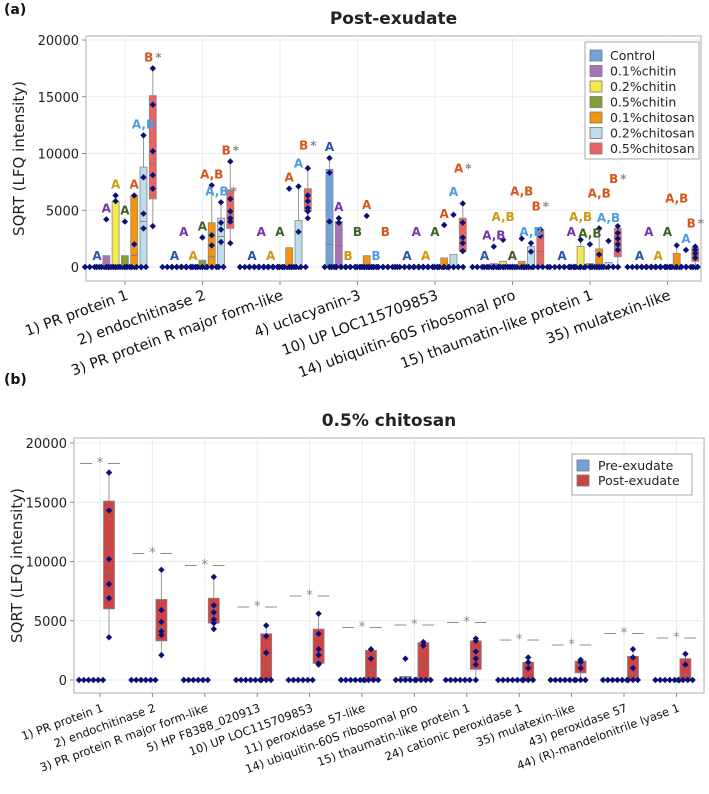  Describe the element at coordinates (596, 133) in the screenshot. I see `legend-swatch` at that location.